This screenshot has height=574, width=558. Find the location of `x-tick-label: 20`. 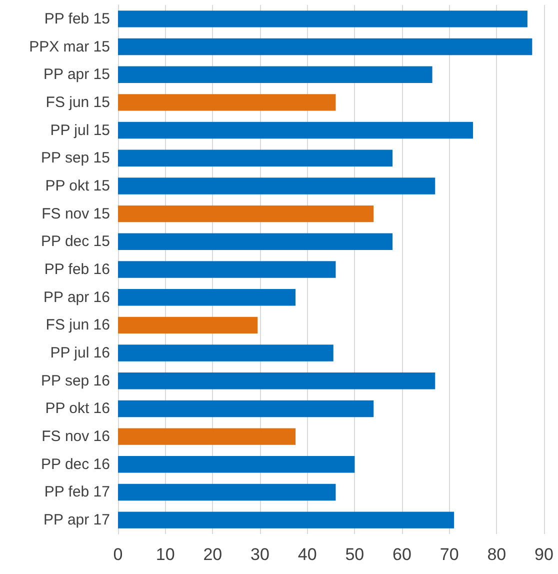

x-tick-label: 20 is located at coordinates (212, 554).